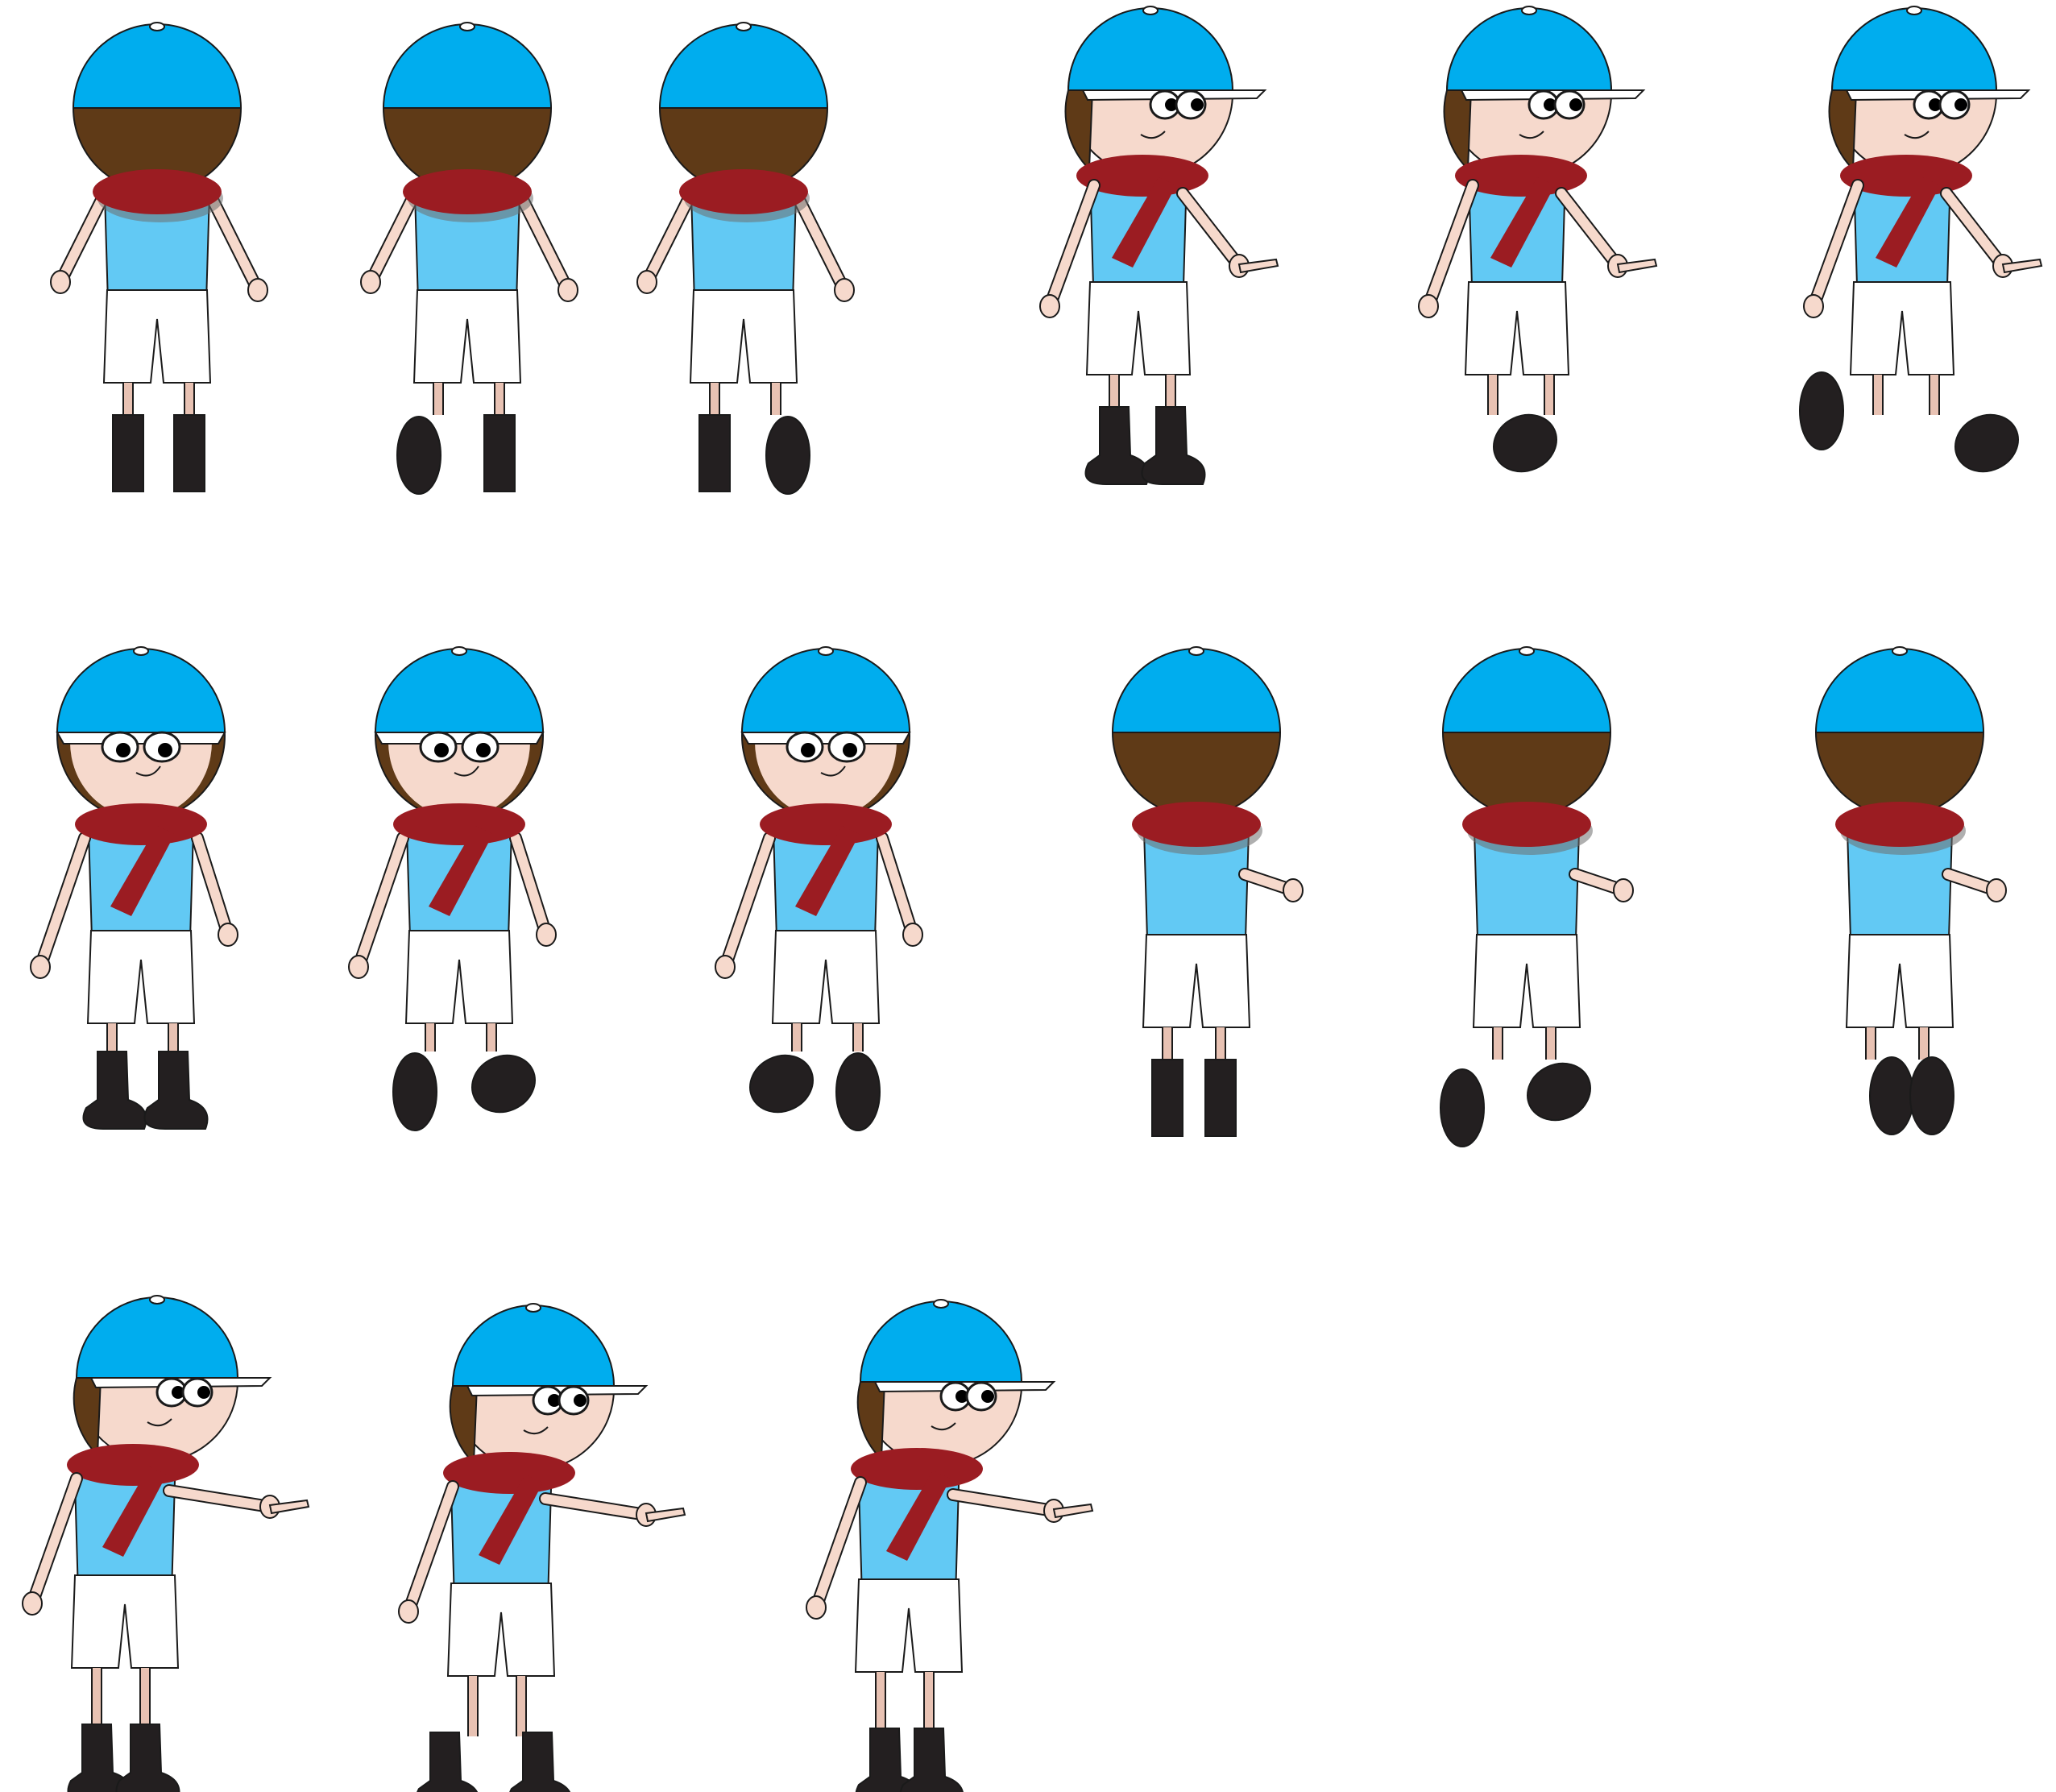 The width and height of the screenshot is (2056, 1792). I want to click on sprite-frame-r2-f4, so click(1207, 892).